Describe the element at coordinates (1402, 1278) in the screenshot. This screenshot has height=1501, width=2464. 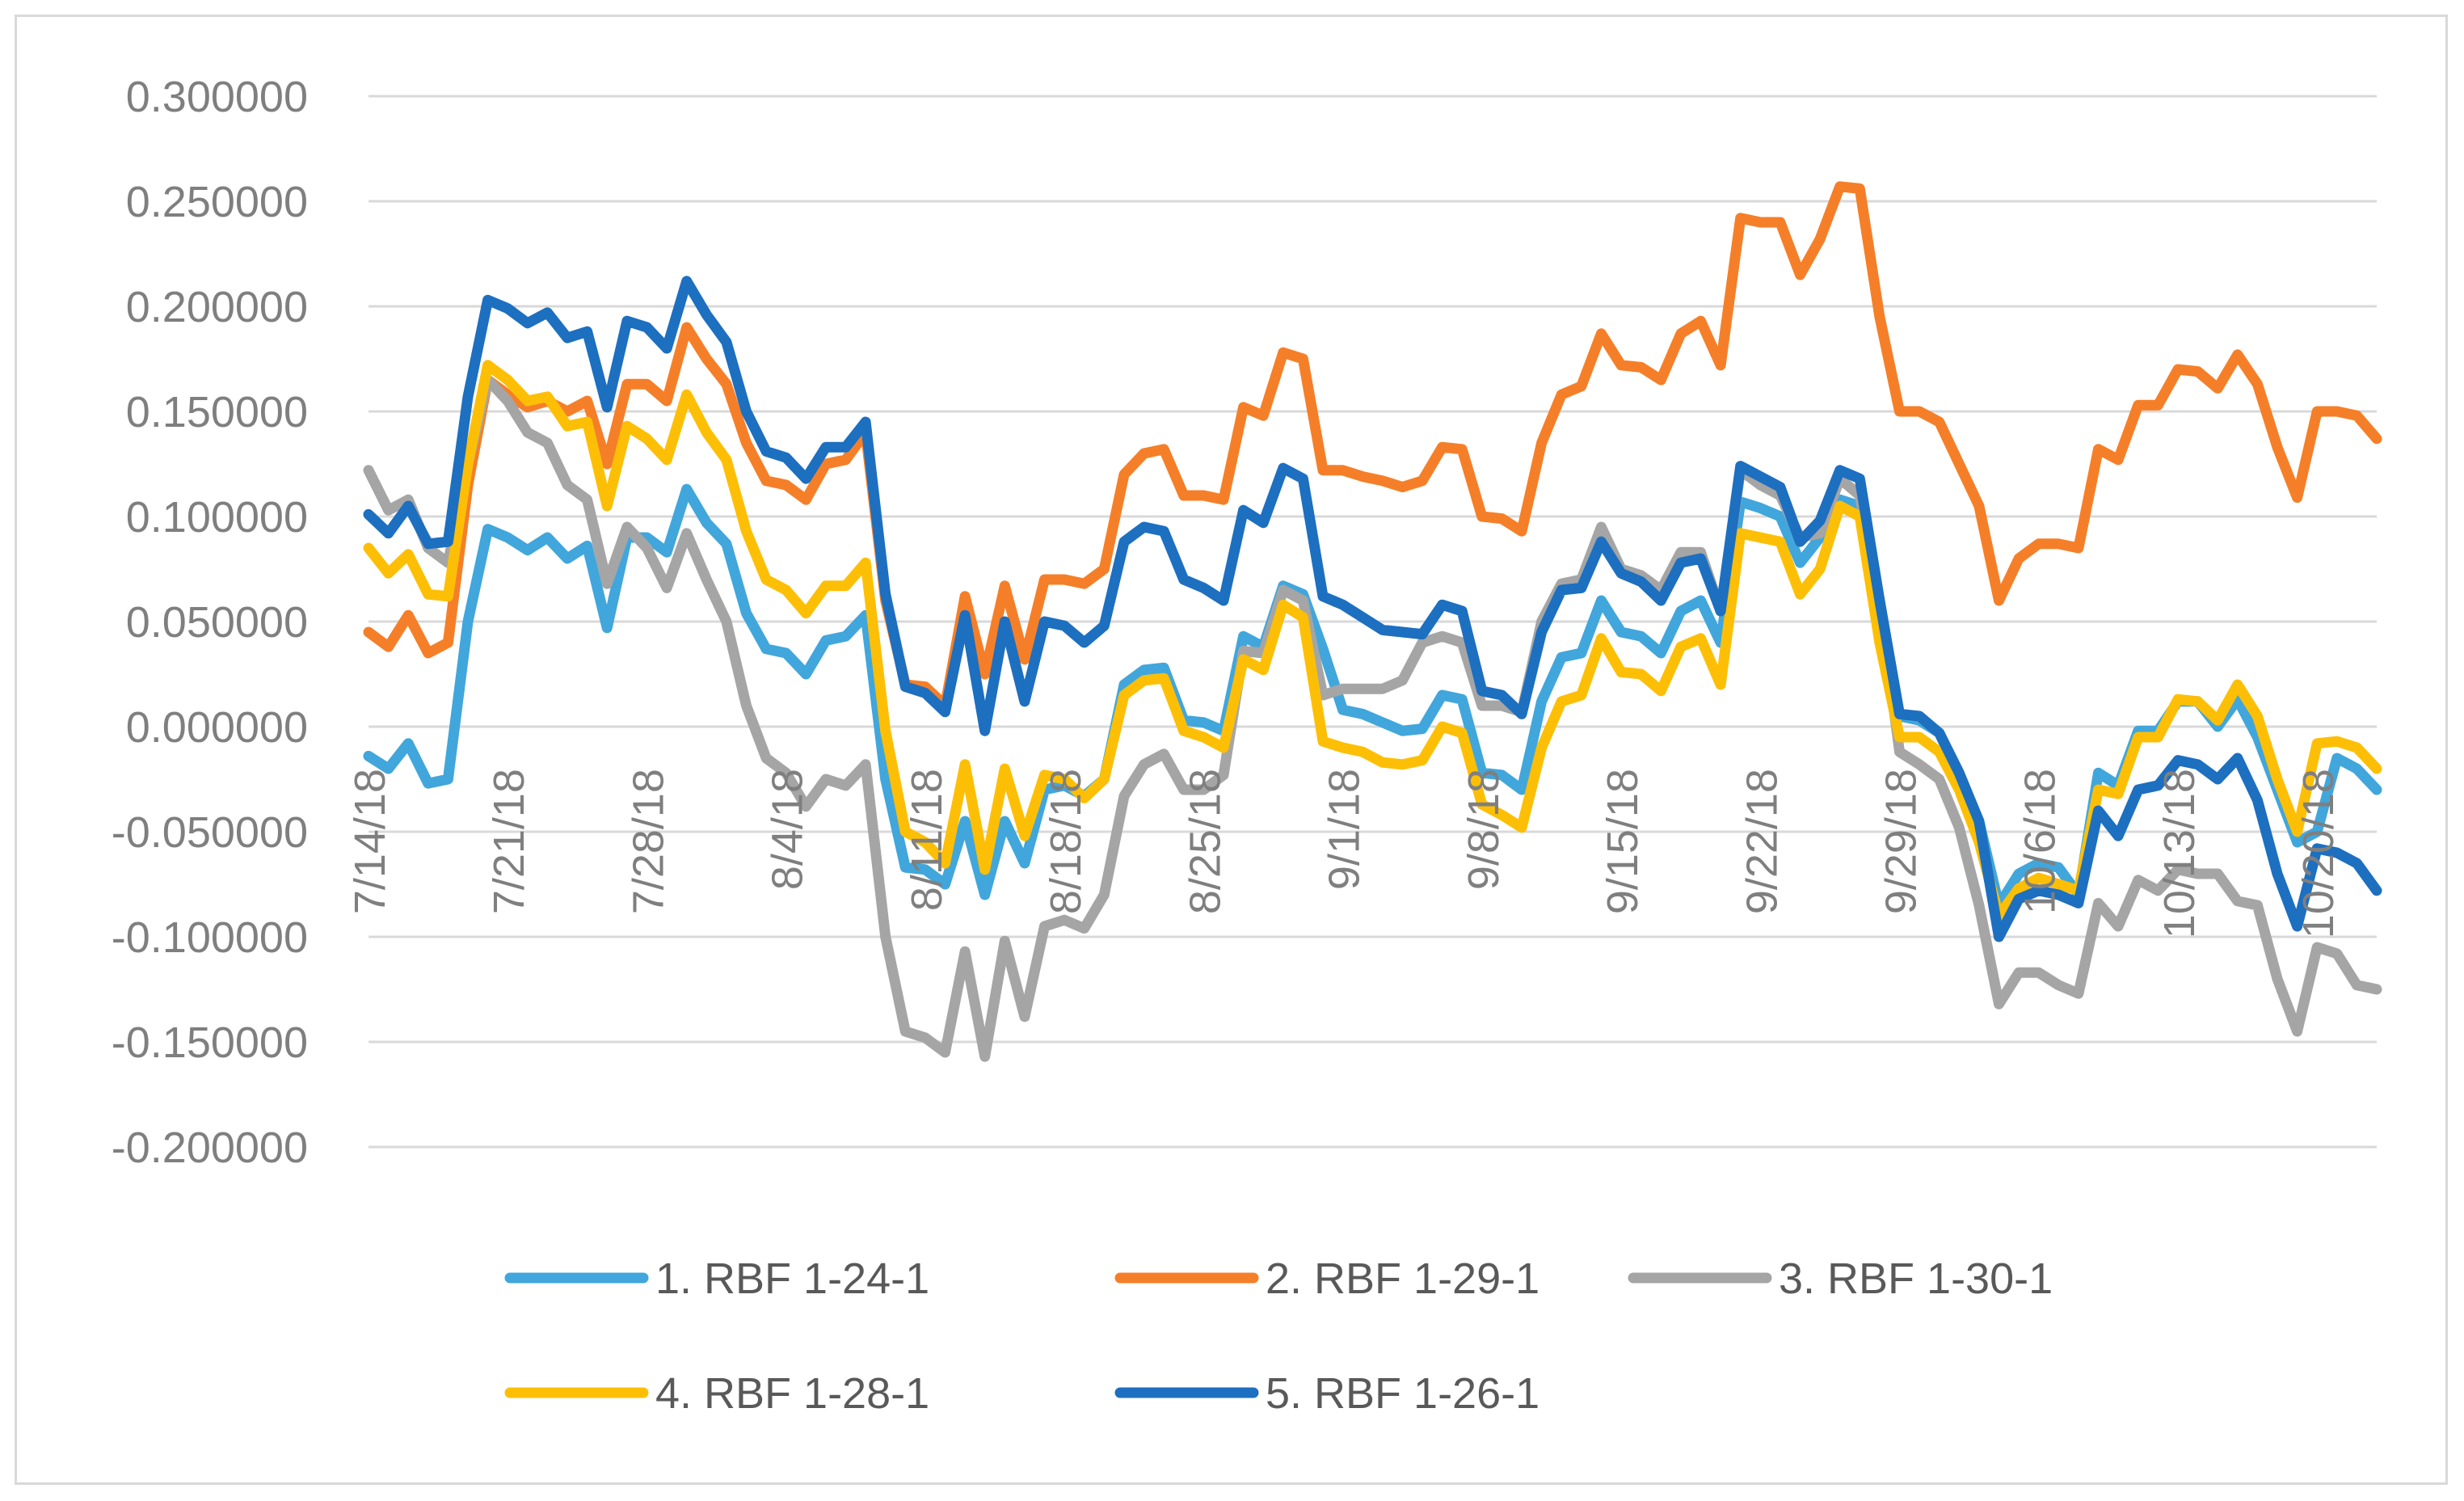
I see `legend-label-2: 2. RBF 1-29-1` at that location.